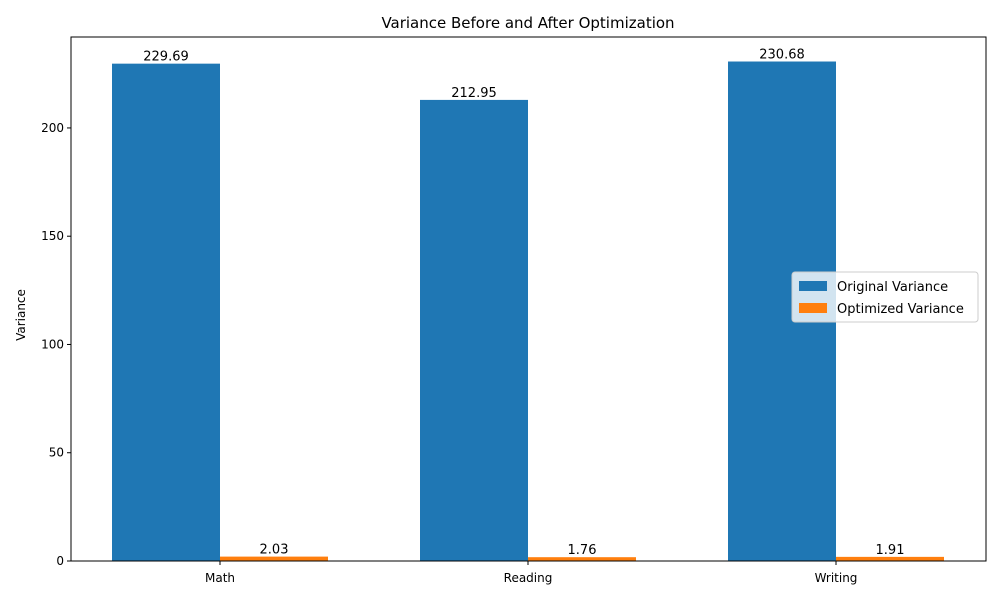 Image resolution: width=1000 pixels, height=600 pixels. Describe the element at coordinates (582, 559) in the screenshot. I see `bar-optimized-variance-reading` at that location.